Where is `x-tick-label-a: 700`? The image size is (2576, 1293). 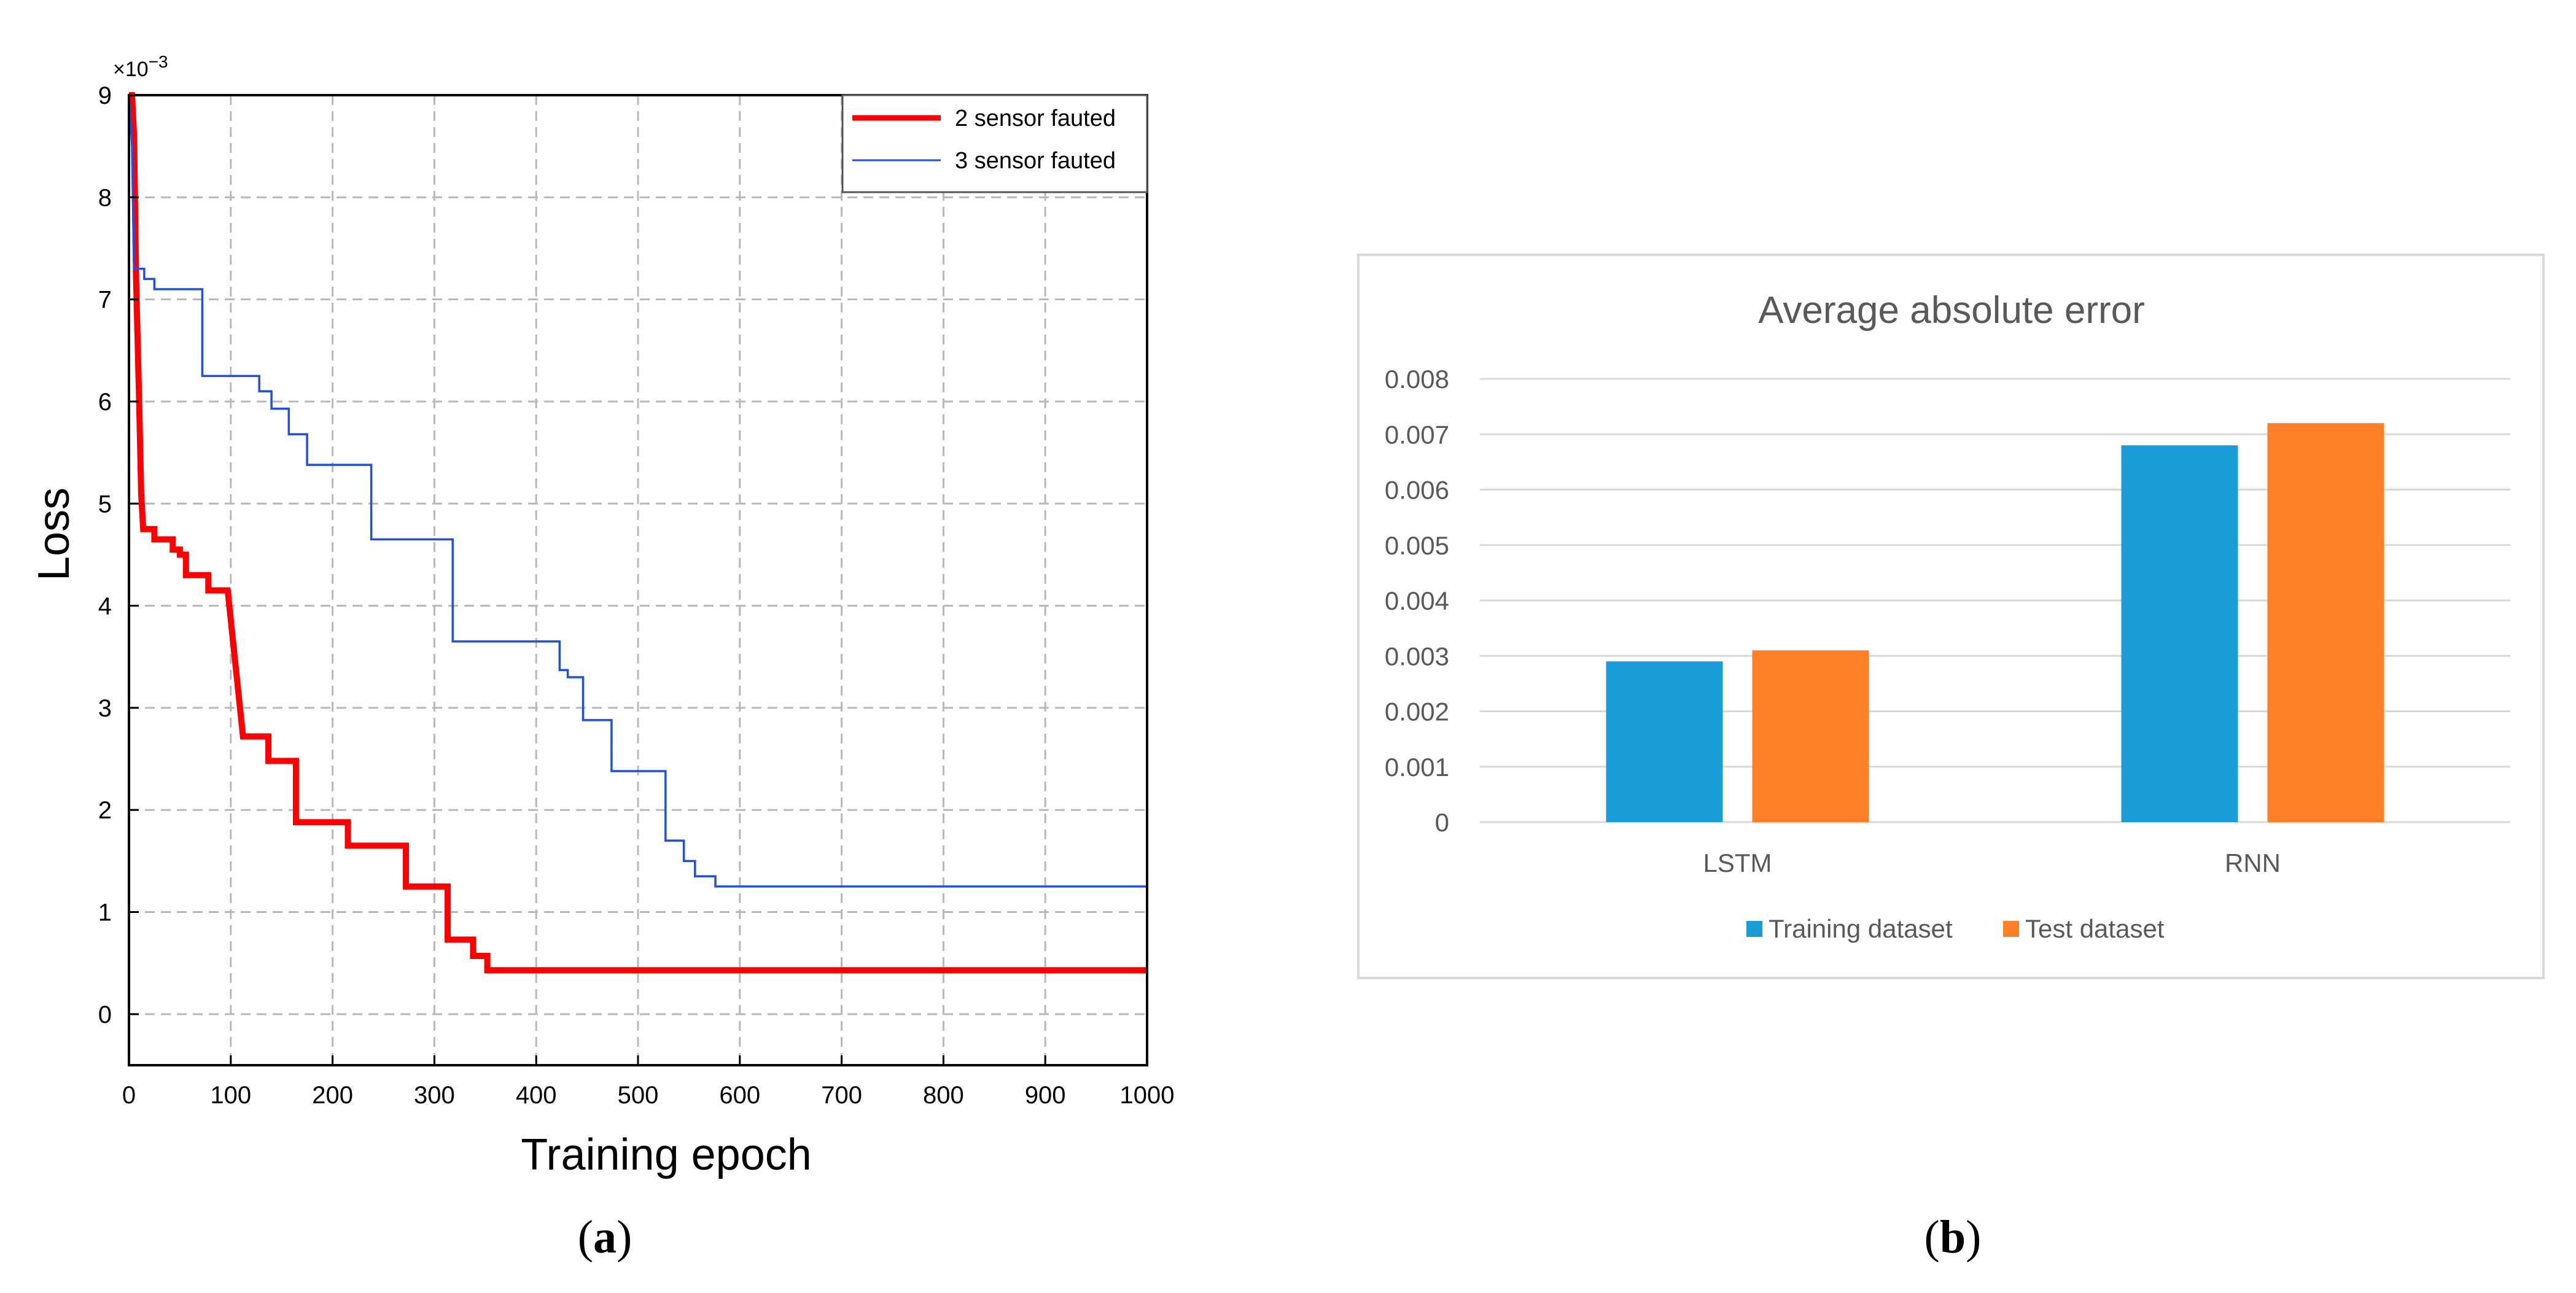 x-tick-label-a: 700 is located at coordinates (841, 1095).